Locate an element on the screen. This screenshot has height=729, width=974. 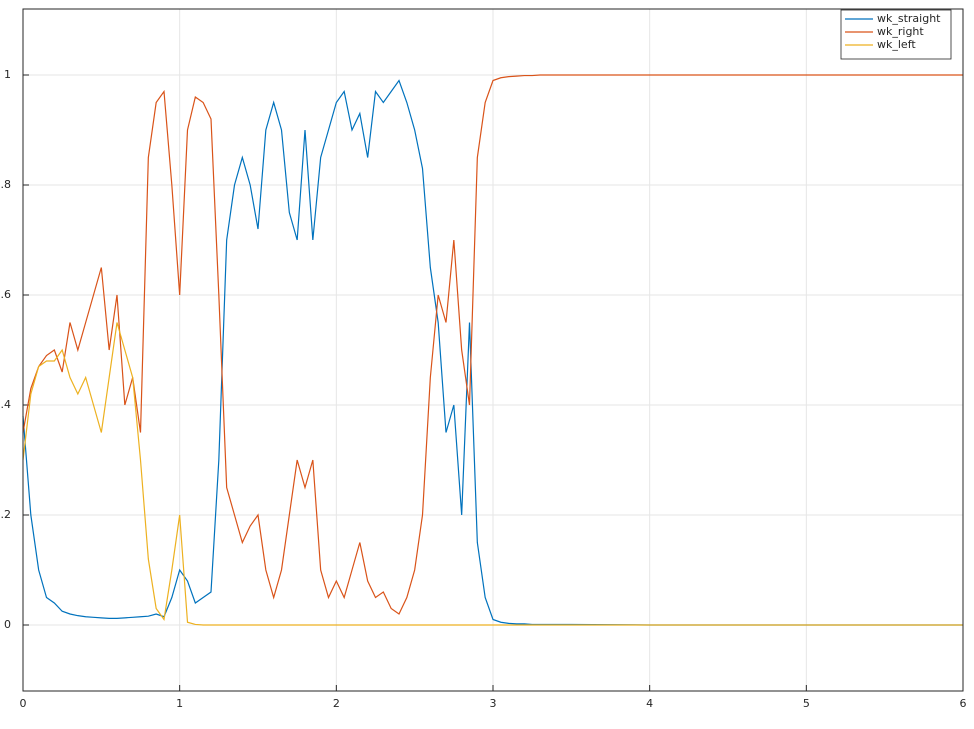
x-tick-label: 6 is located at coordinates (963, 703).